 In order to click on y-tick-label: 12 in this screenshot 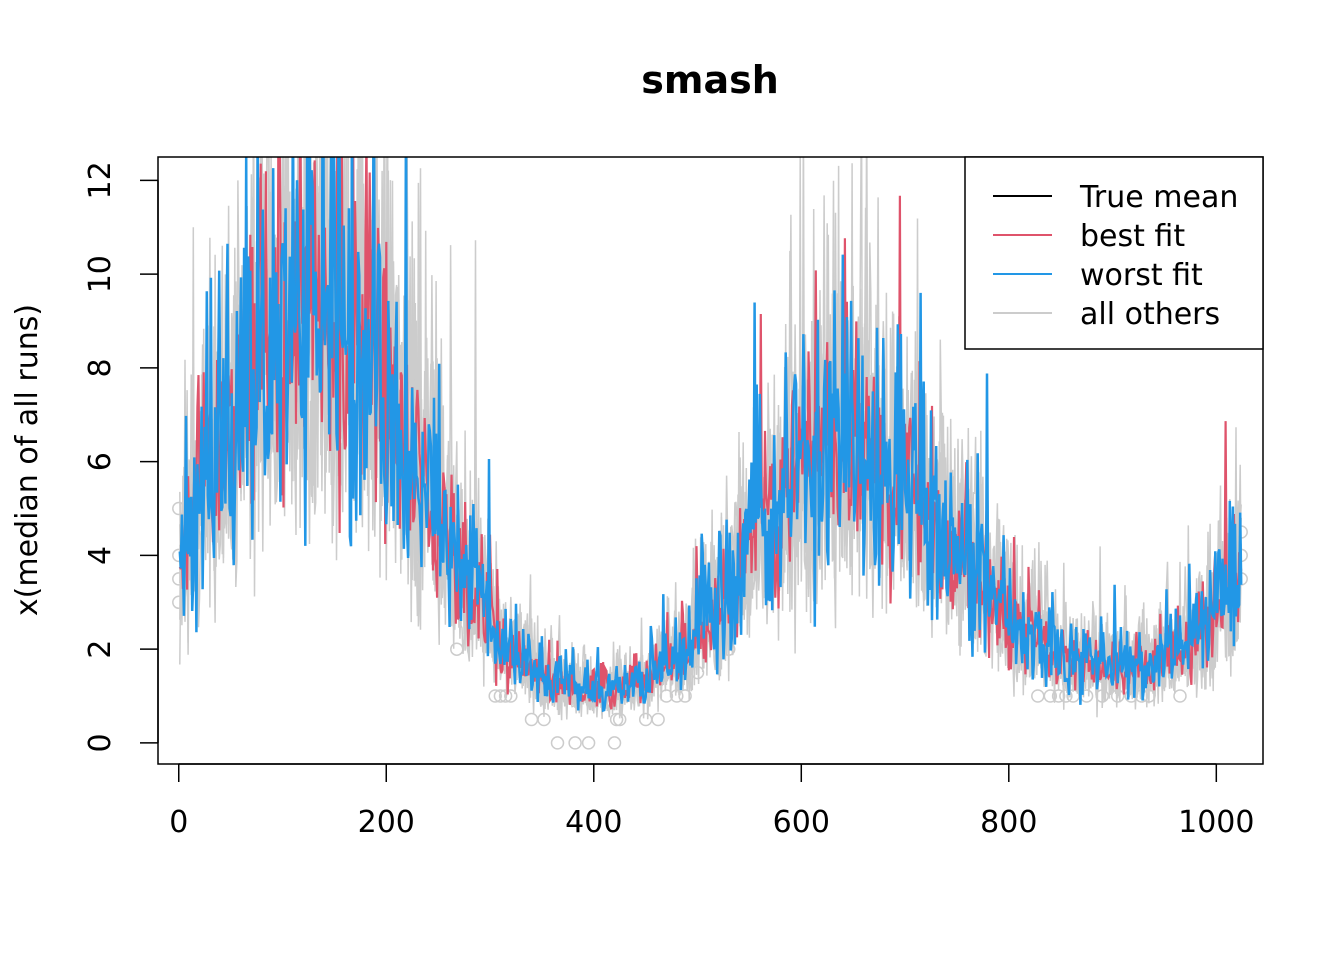, I will do `click(100, 180)`.